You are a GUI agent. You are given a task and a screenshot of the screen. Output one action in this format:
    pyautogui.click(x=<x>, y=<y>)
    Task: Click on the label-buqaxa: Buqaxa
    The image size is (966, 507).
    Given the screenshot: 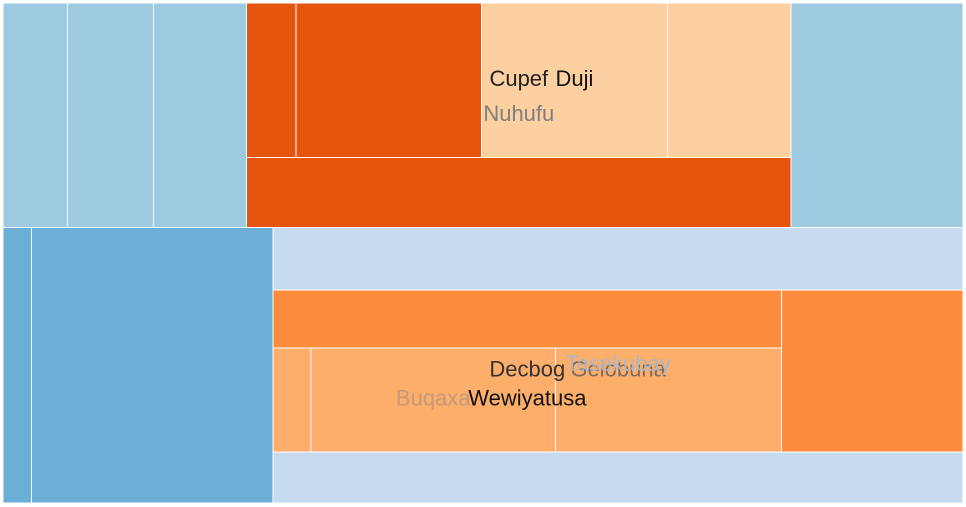 What is the action you would take?
    pyautogui.click(x=433, y=398)
    